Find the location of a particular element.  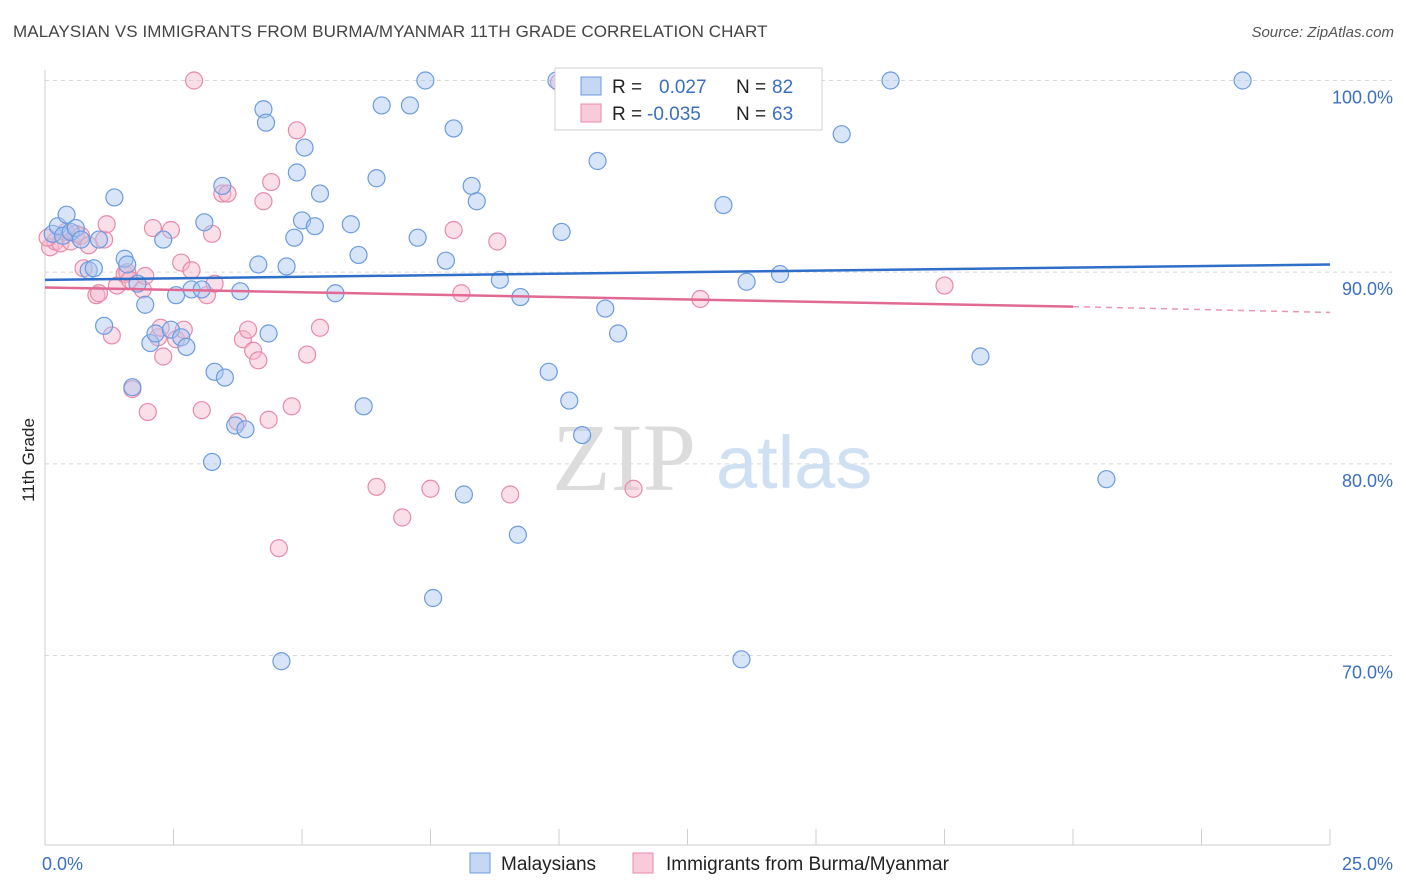

y-tick-label: 100.0% is located at coordinates (1362, 98).